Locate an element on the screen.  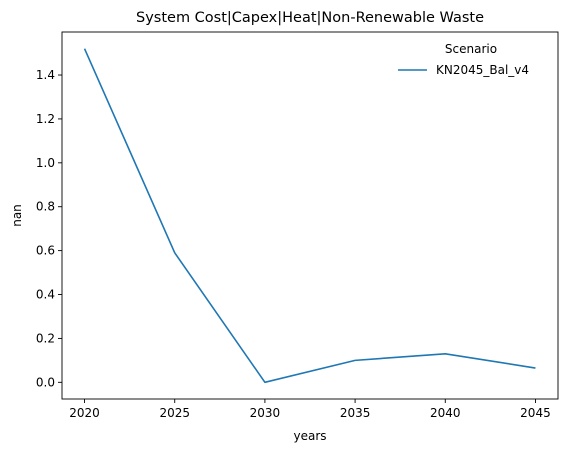
y-tick-label: 0.0 is located at coordinates (45, 382).